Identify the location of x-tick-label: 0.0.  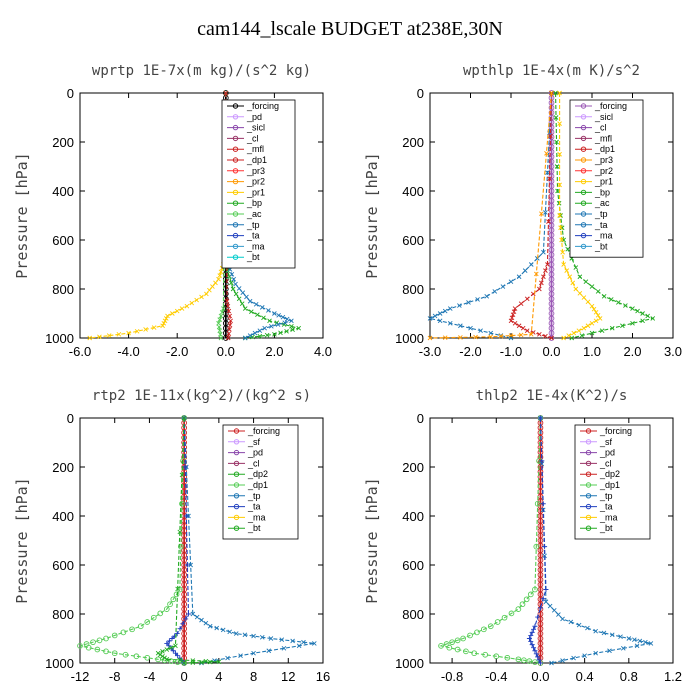
(551, 351).